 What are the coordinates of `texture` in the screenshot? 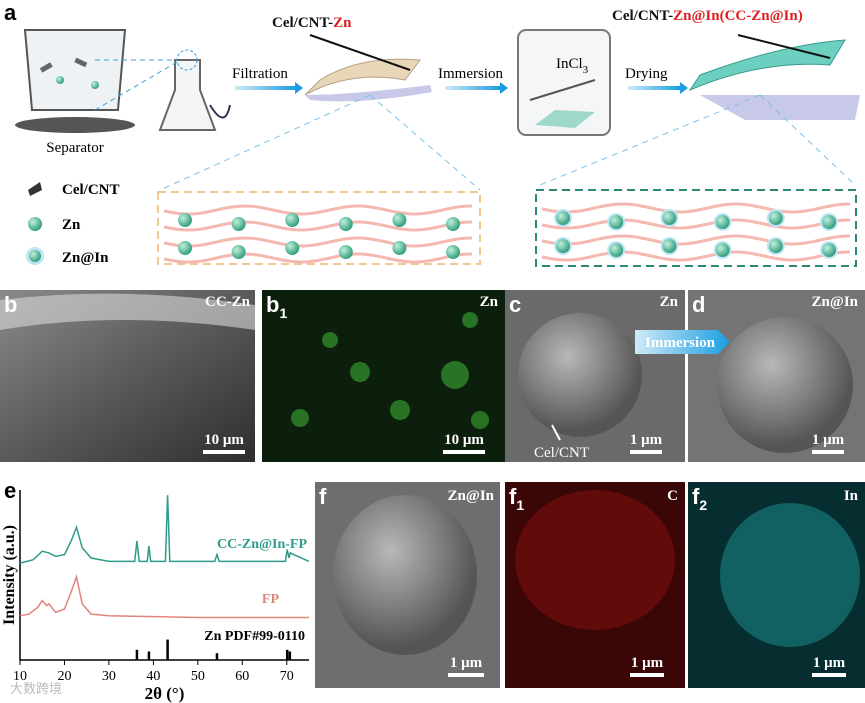 It's located at (127, 311).